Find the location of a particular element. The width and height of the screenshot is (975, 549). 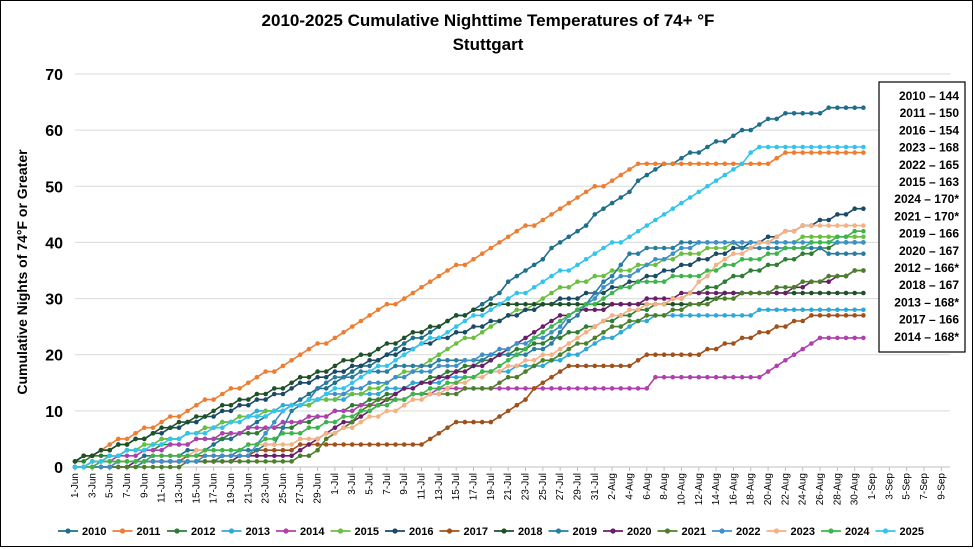

x-tick-label: 3-Jun is located at coordinates (92, 485).